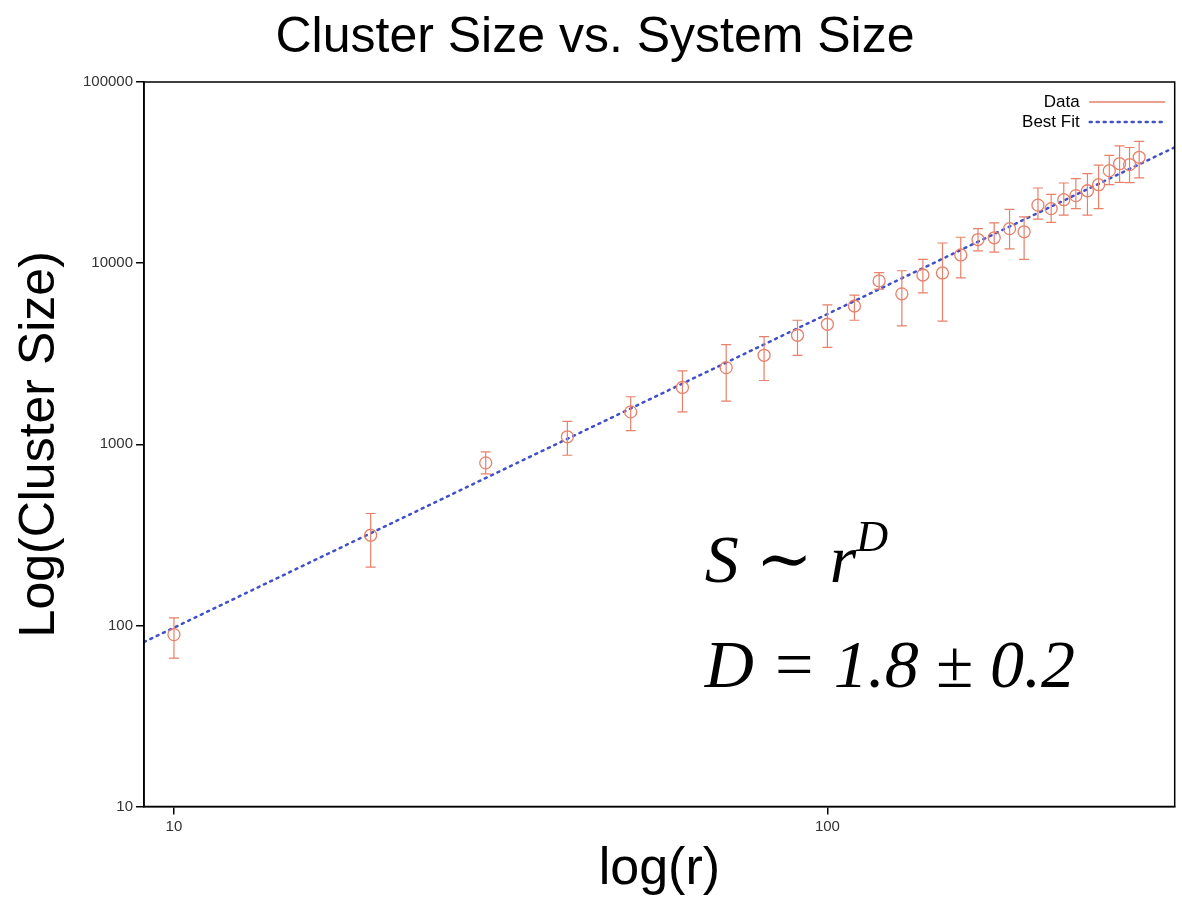  Describe the element at coordinates (121, 624) in the screenshot. I see `y-tick-label: 100` at that location.